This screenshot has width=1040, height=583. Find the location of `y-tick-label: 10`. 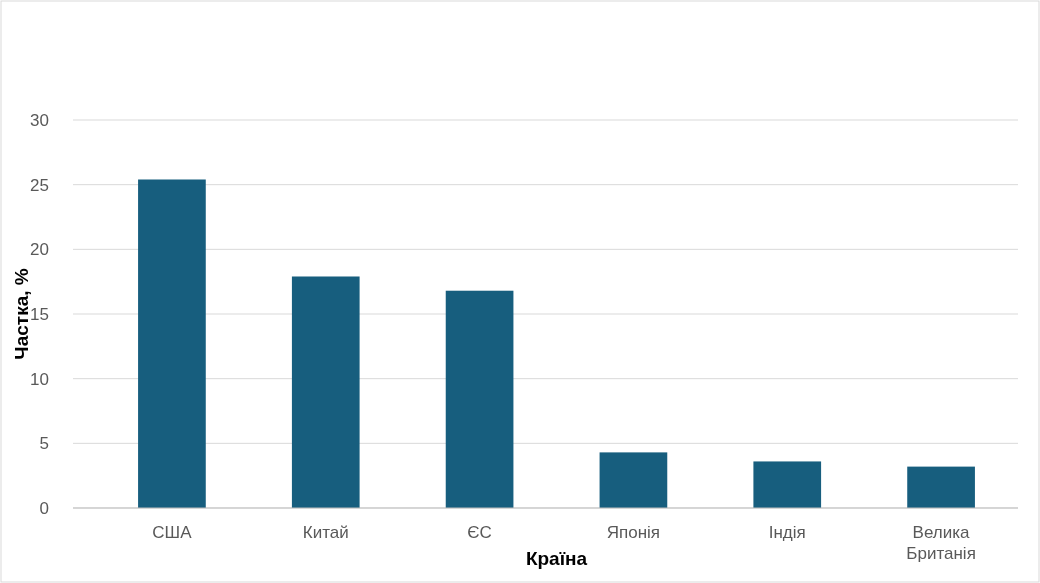

y-tick-label: 10 is located at coordinates (39, 379).